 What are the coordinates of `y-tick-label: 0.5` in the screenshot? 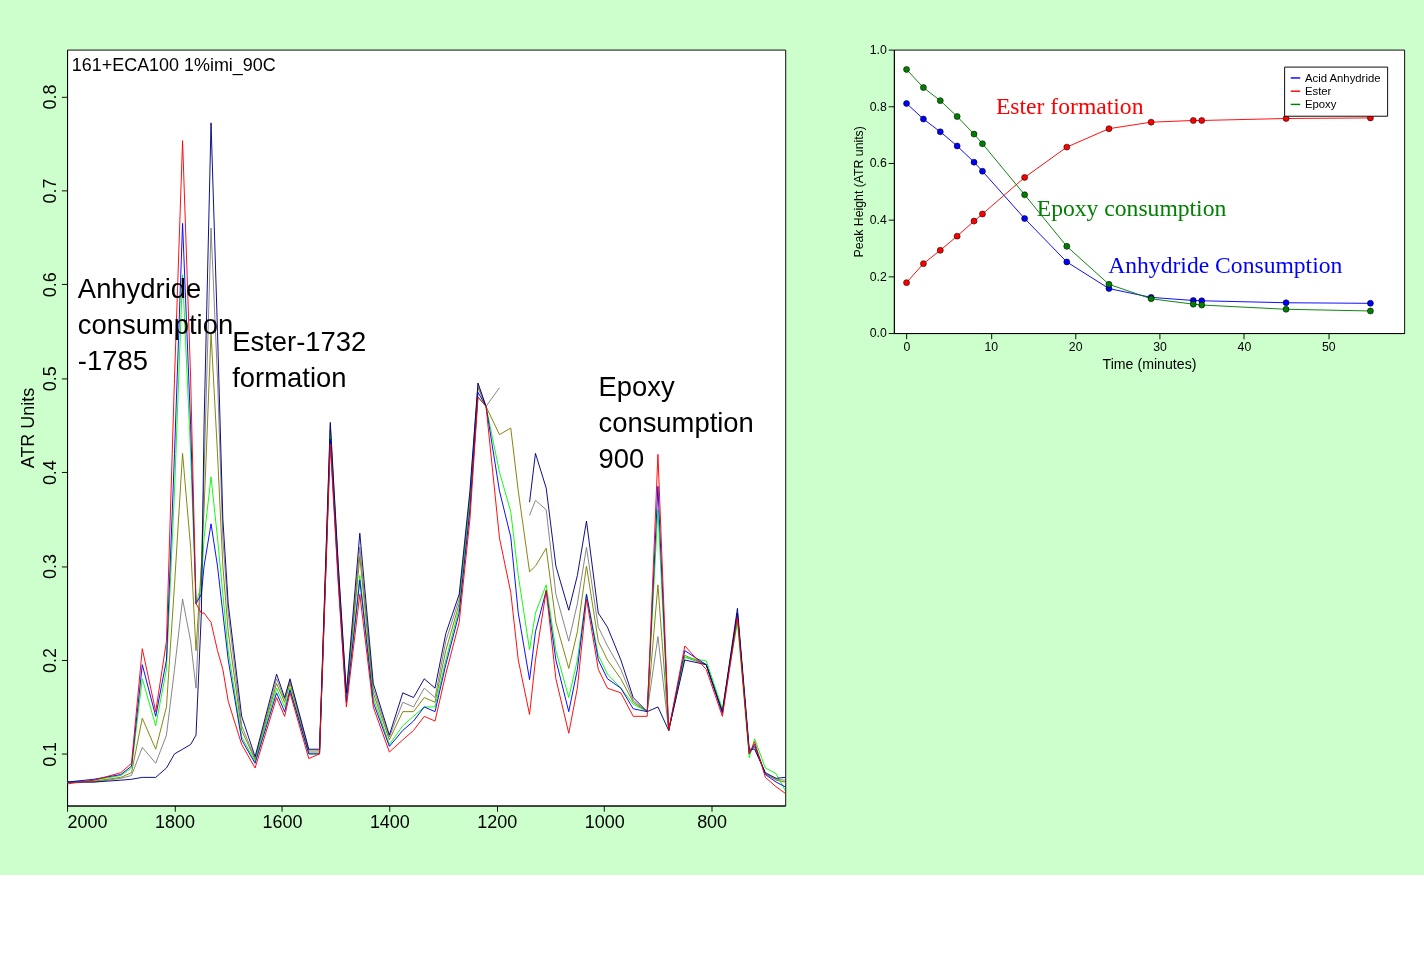 It's located at (50, 379).